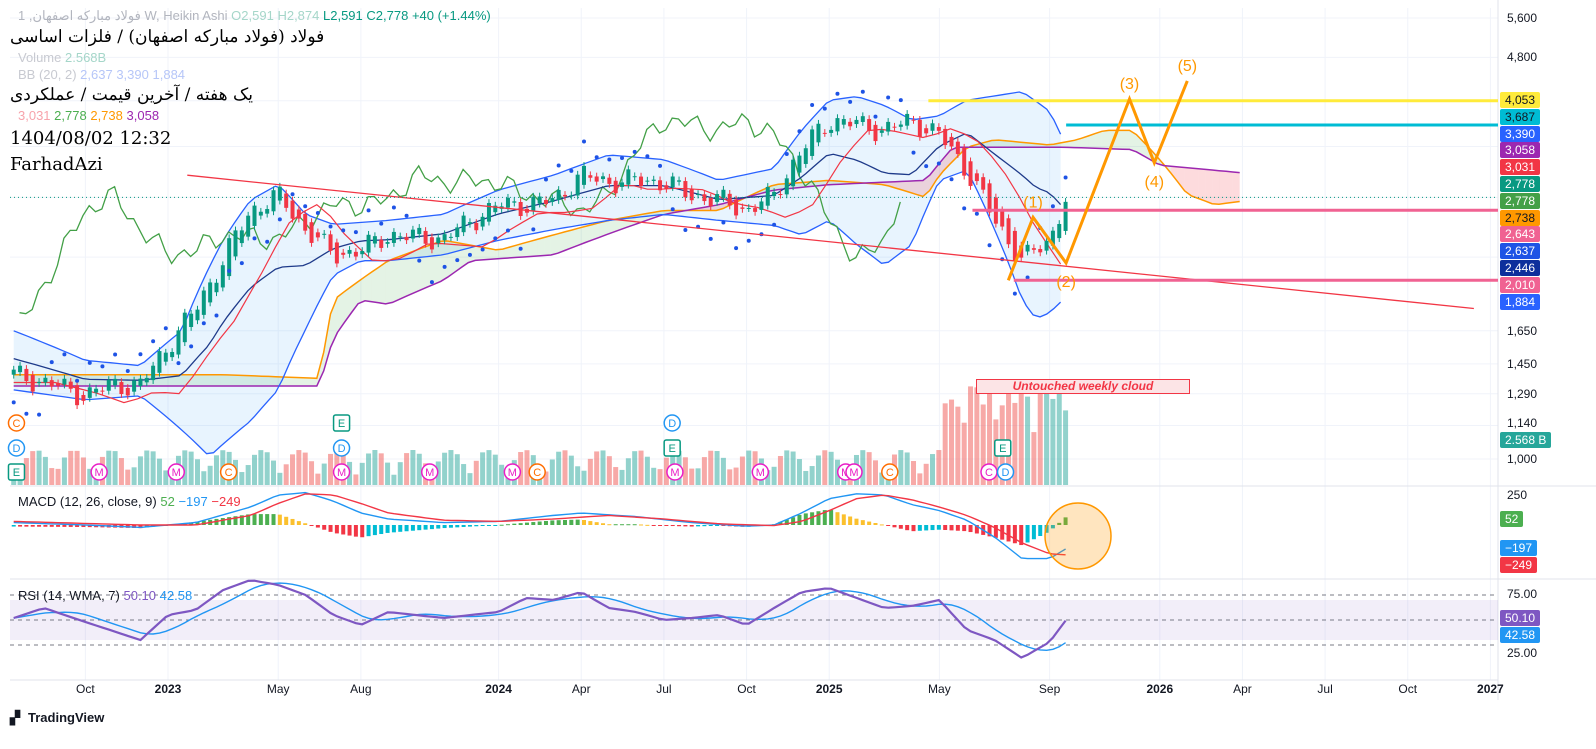  Describe the element at coordinates (1520, 284) in the screenshot. I see `price-label: 2,010` at that location.